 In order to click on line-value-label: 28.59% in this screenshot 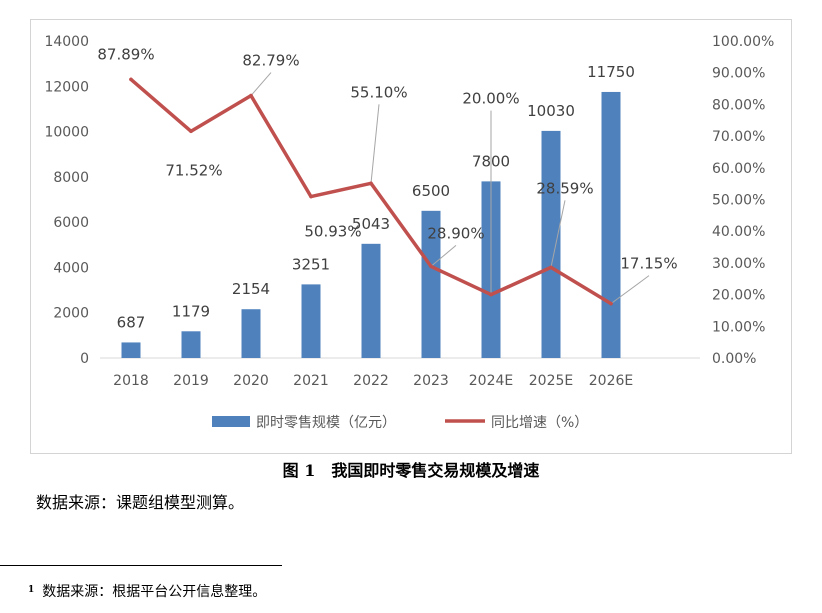, I will do `click(564, 188)`.